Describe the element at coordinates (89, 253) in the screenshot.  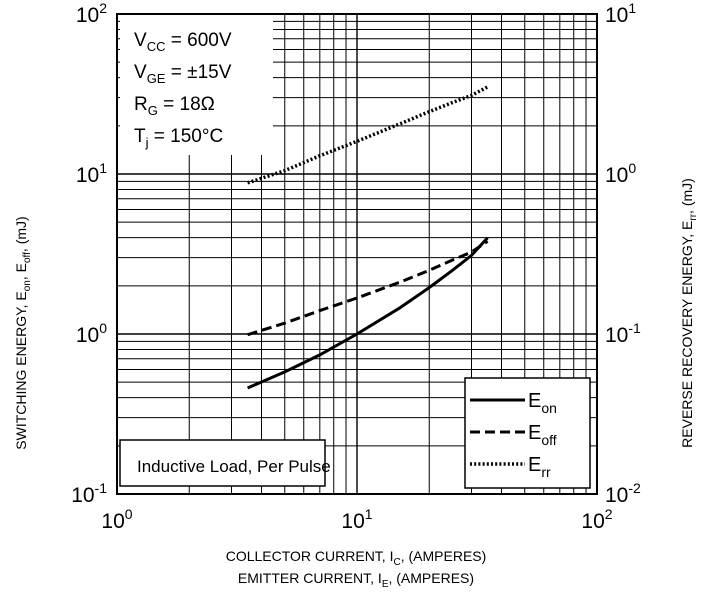
I see `y-left-tick-labels: 10⁻¹ 10⁰ 10¹ 10²` at that location.